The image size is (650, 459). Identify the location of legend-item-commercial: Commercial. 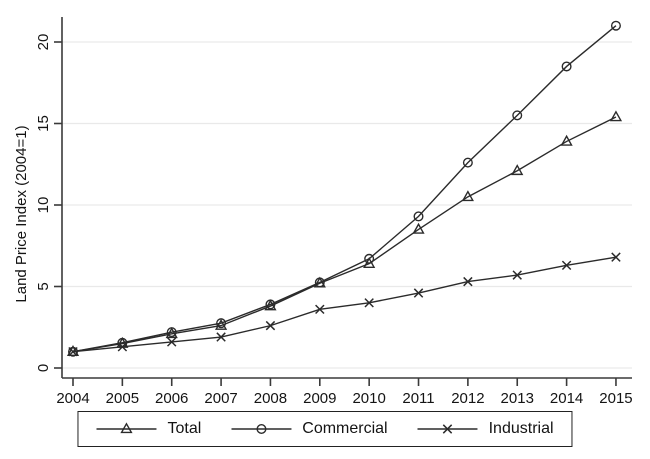
(309, 429).